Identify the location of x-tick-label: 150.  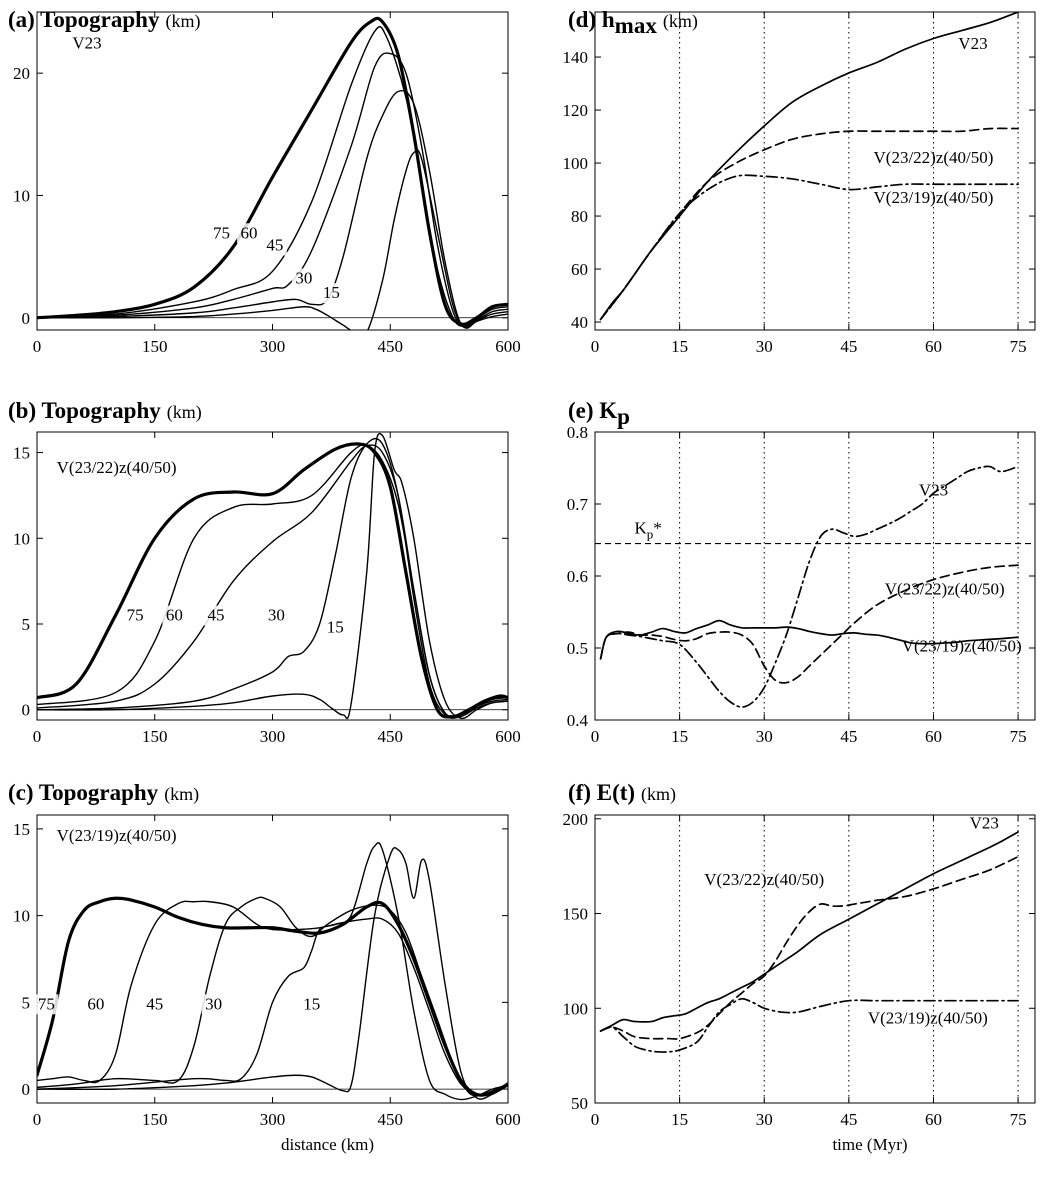
(155, 736).